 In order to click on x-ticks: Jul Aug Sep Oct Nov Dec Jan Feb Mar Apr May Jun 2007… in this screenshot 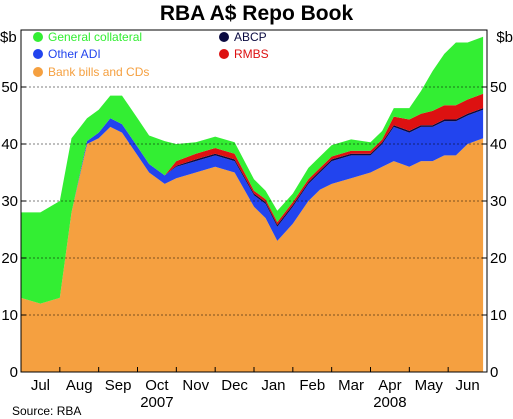, I will do `click(255, 389)`.